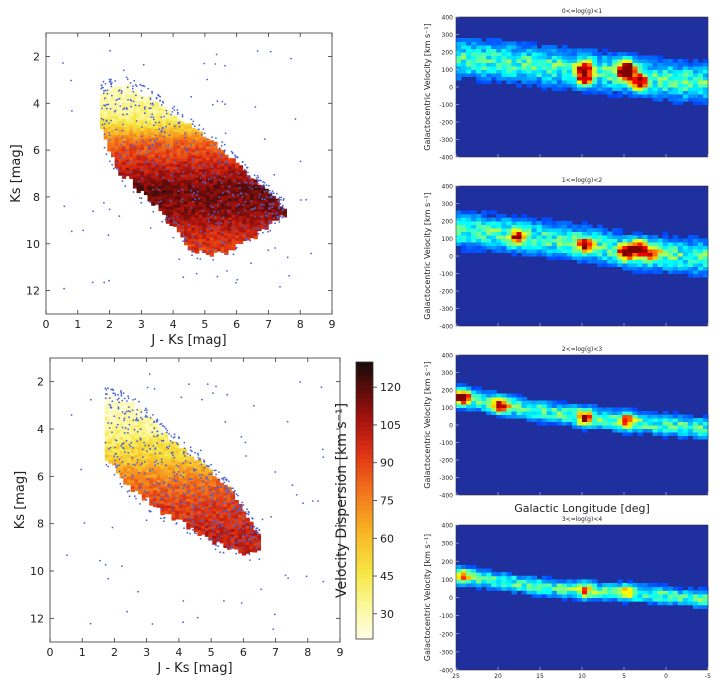 The height and width of the screenshot is (680, 727). What do you see at coordinates (427, 86) in the screenshot?
I see `y-axis-label: Galactocentric Velocity [km s⁻¹]` at bounding box center [427, 86].